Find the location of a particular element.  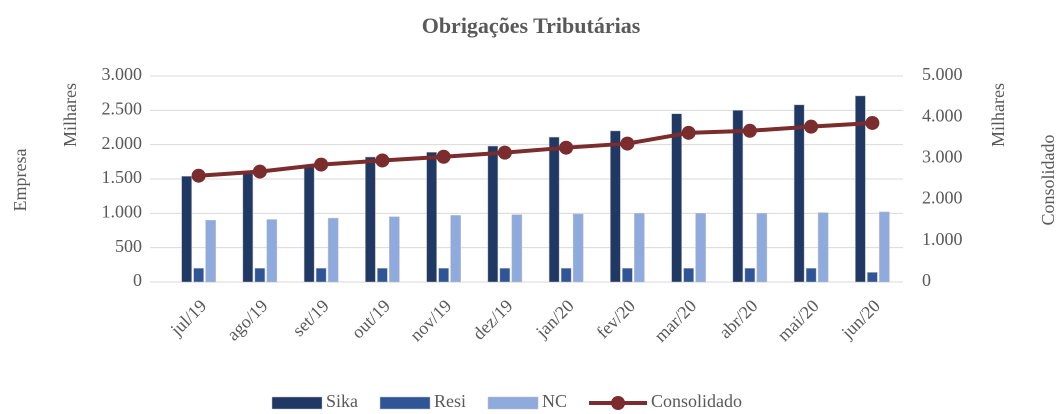

y-axis-unit: Milhares is located at coordinates (70, 115).